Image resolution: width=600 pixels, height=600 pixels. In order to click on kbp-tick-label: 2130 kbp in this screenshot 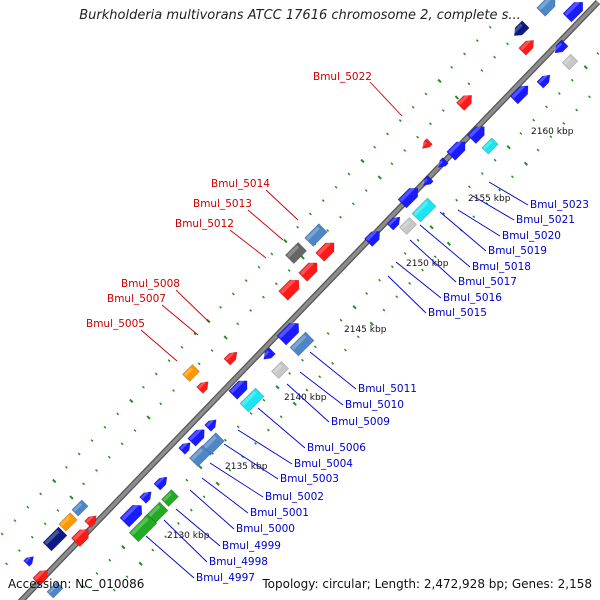, I will do `click(188, 536)`.